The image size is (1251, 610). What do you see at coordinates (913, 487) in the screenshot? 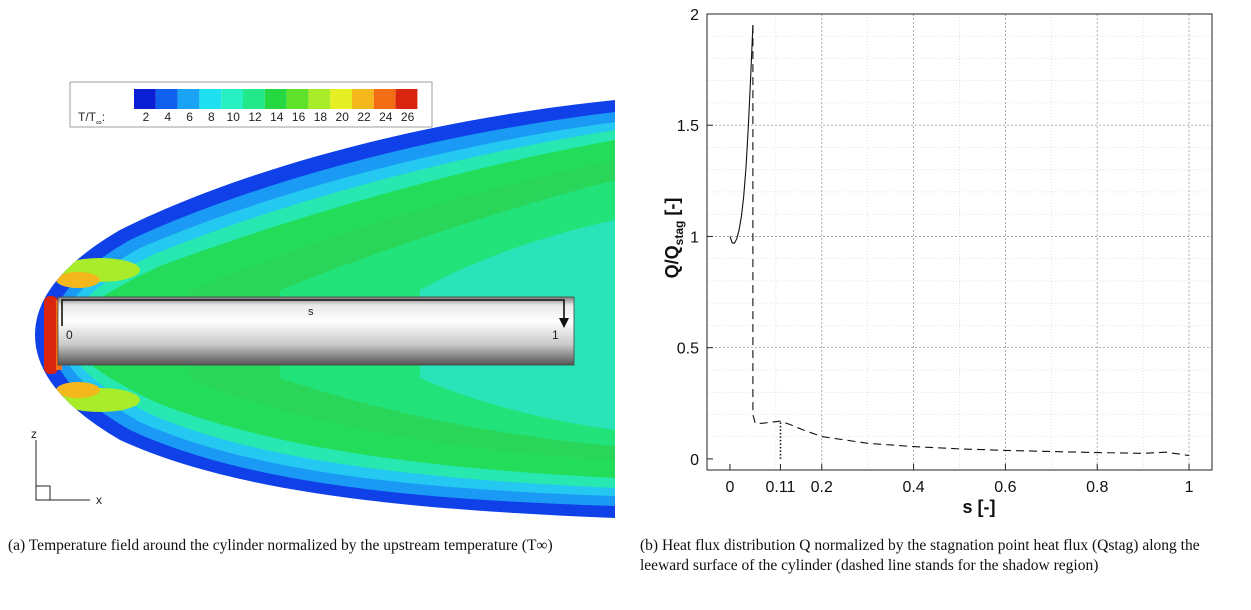
I see `x-tick-label: 0.4` at bounding box center [913, 487].